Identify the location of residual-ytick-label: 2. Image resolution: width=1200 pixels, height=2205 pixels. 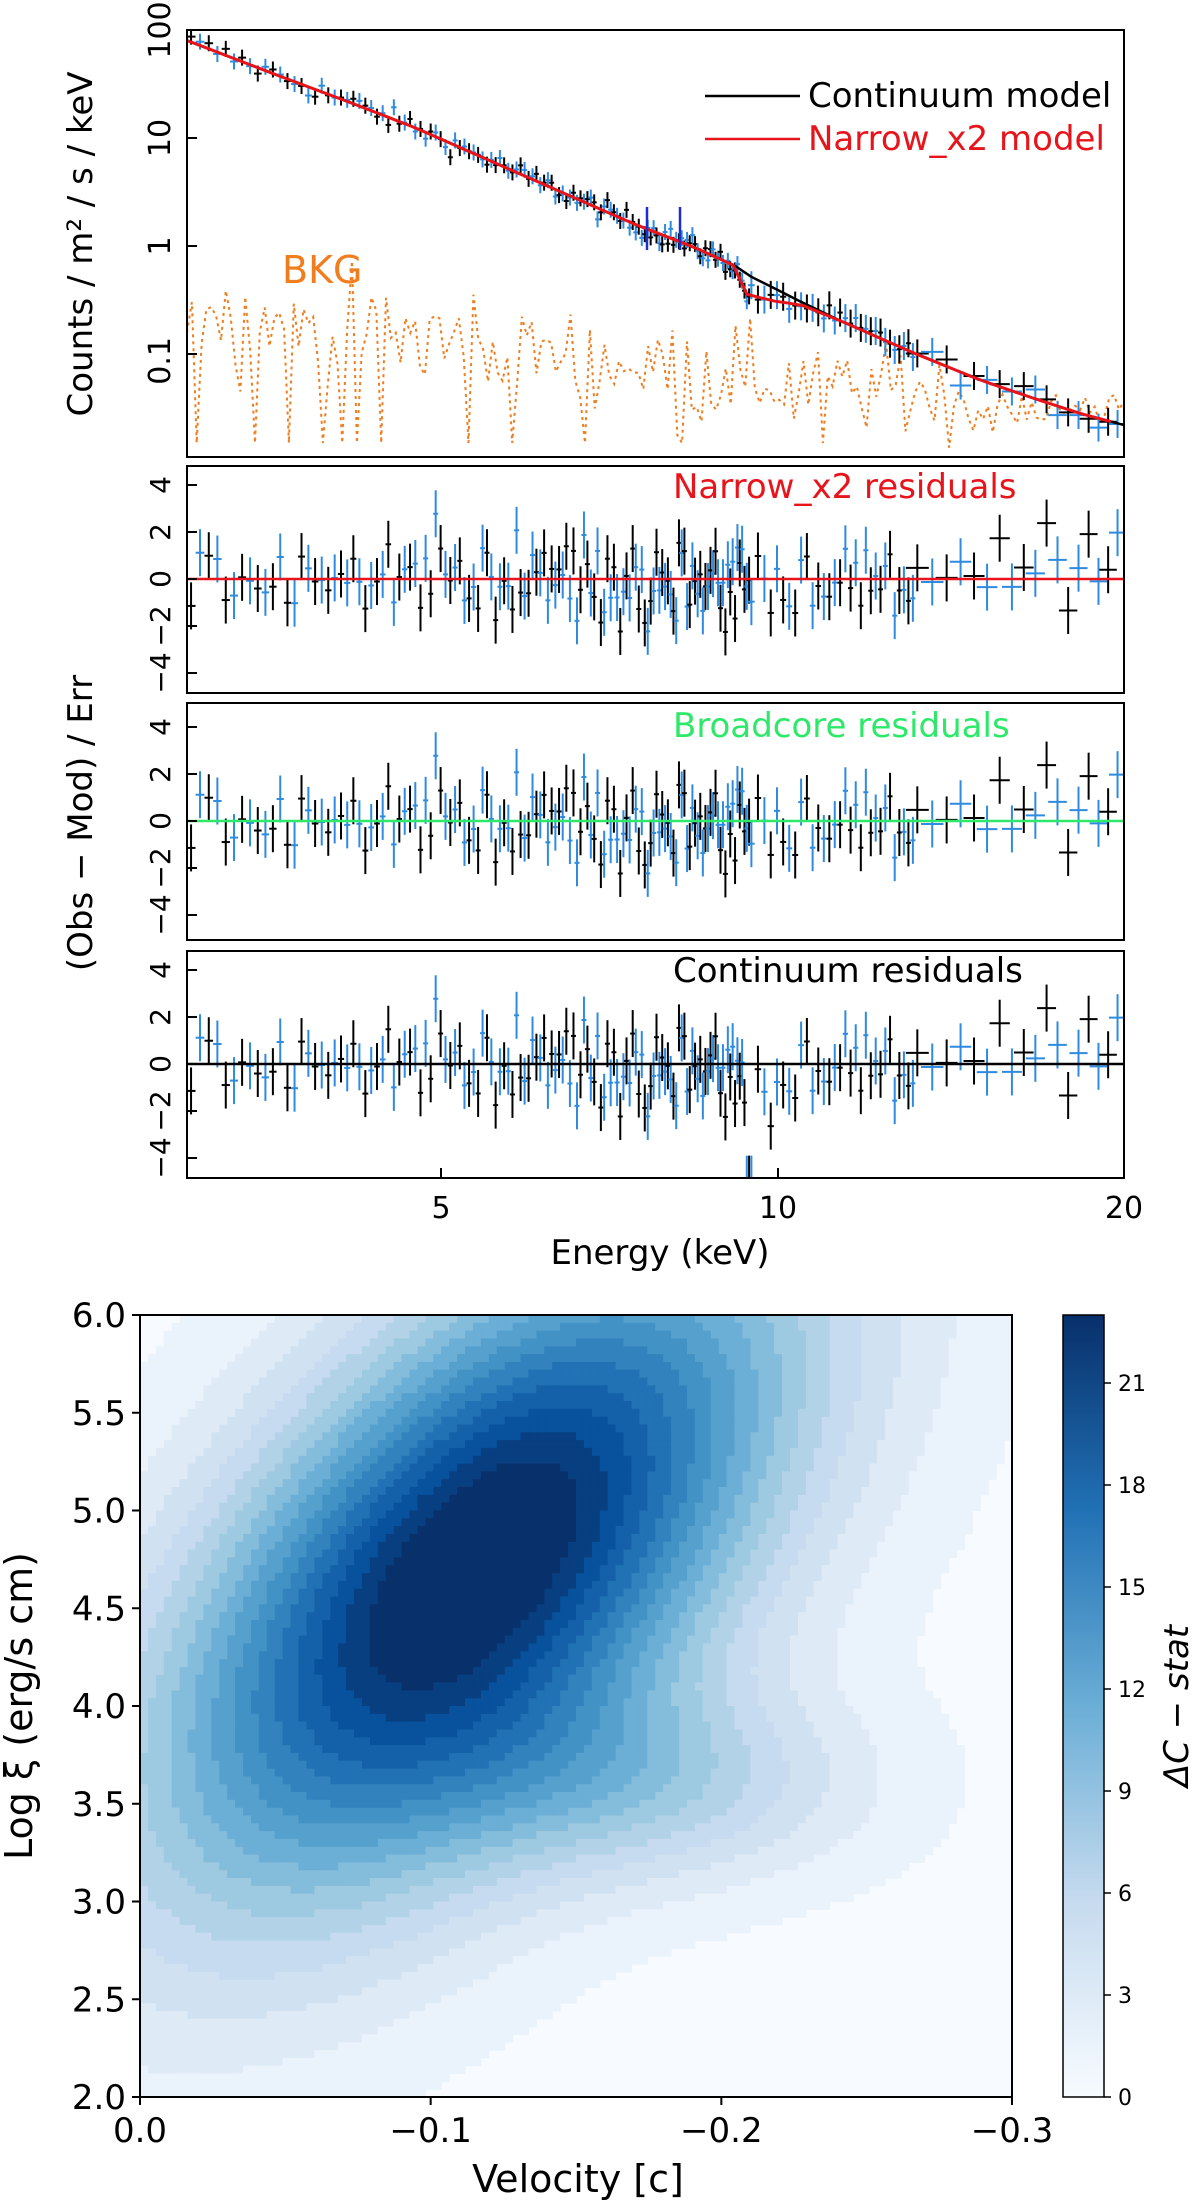
(160, 1017).